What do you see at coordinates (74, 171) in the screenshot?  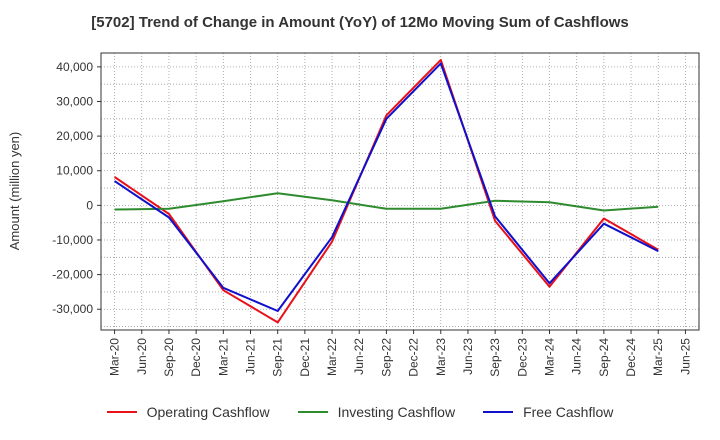 I see `y-tick-label: 10,000` at bounding box center [74, 171].